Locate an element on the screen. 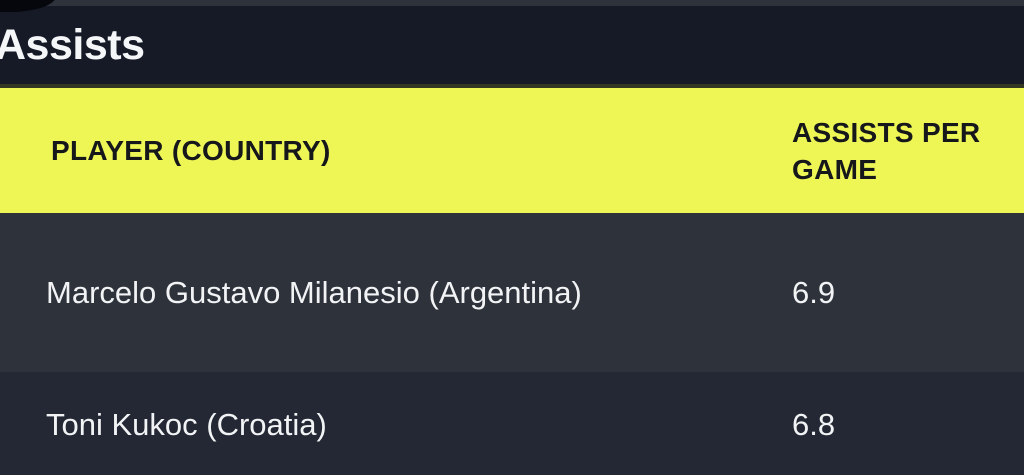 This screenshot has height=475, width=1024. assists-value: 6.9 is located at coordinates (814, 292).